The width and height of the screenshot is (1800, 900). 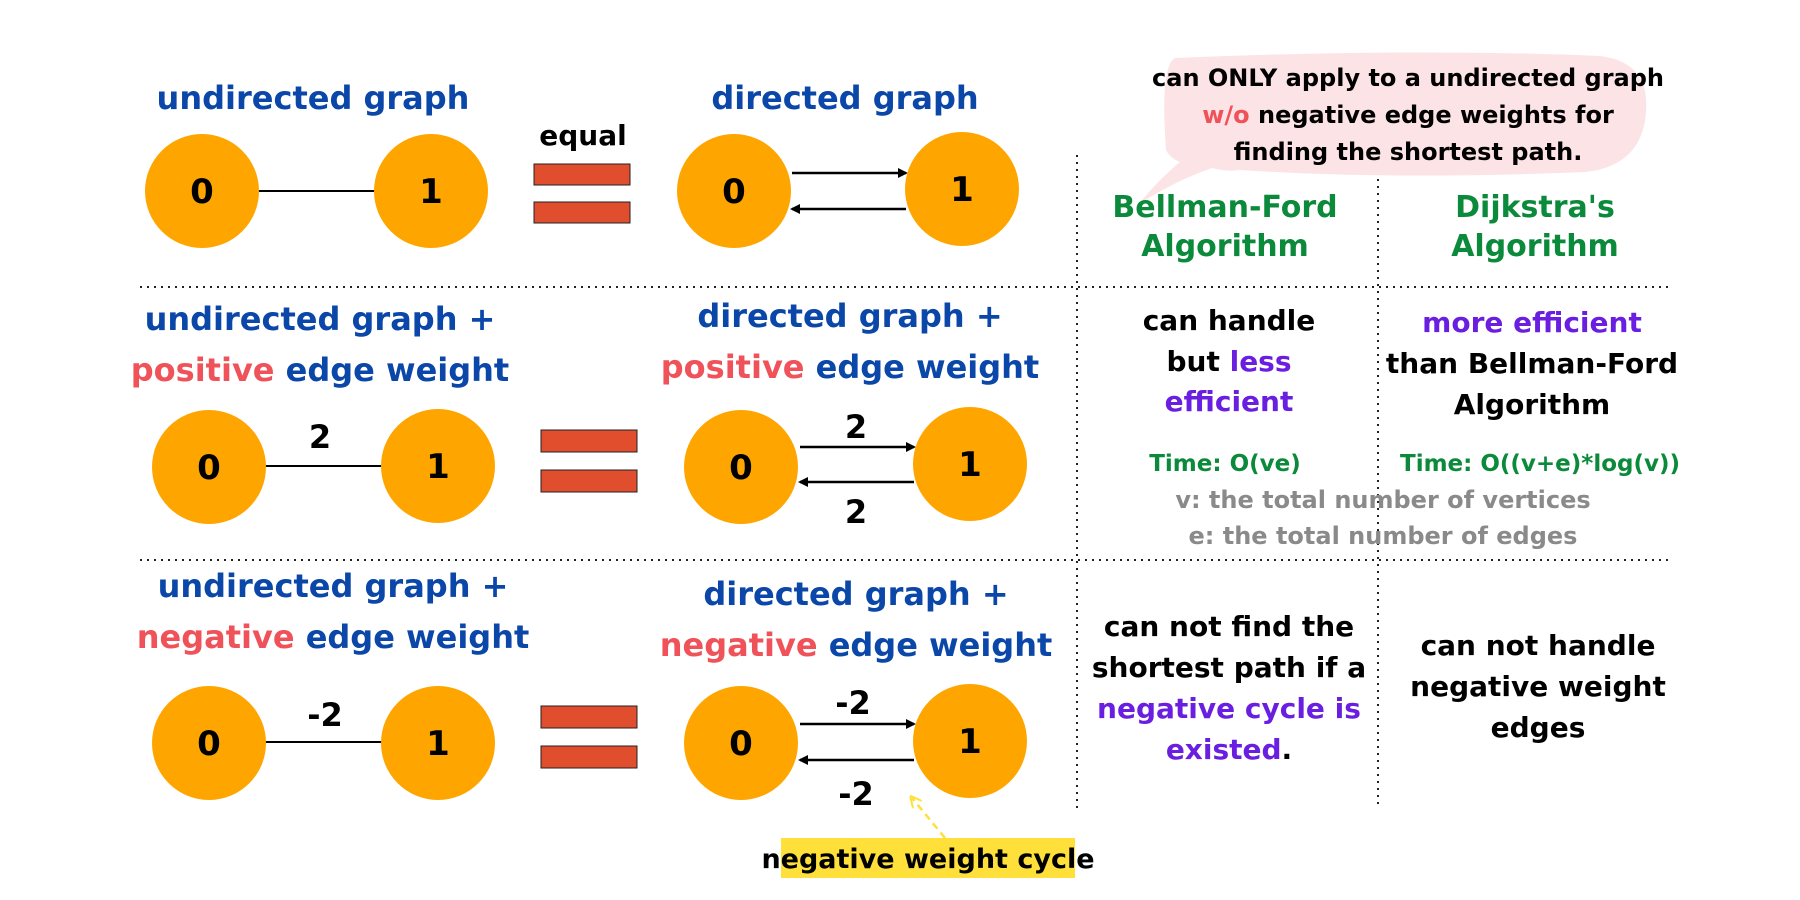 What do you see at coordinates (1229, 708) in the screenshot?
I see `bellman-negative-line3: negative cycle is` at bounding box center [1229, 708].